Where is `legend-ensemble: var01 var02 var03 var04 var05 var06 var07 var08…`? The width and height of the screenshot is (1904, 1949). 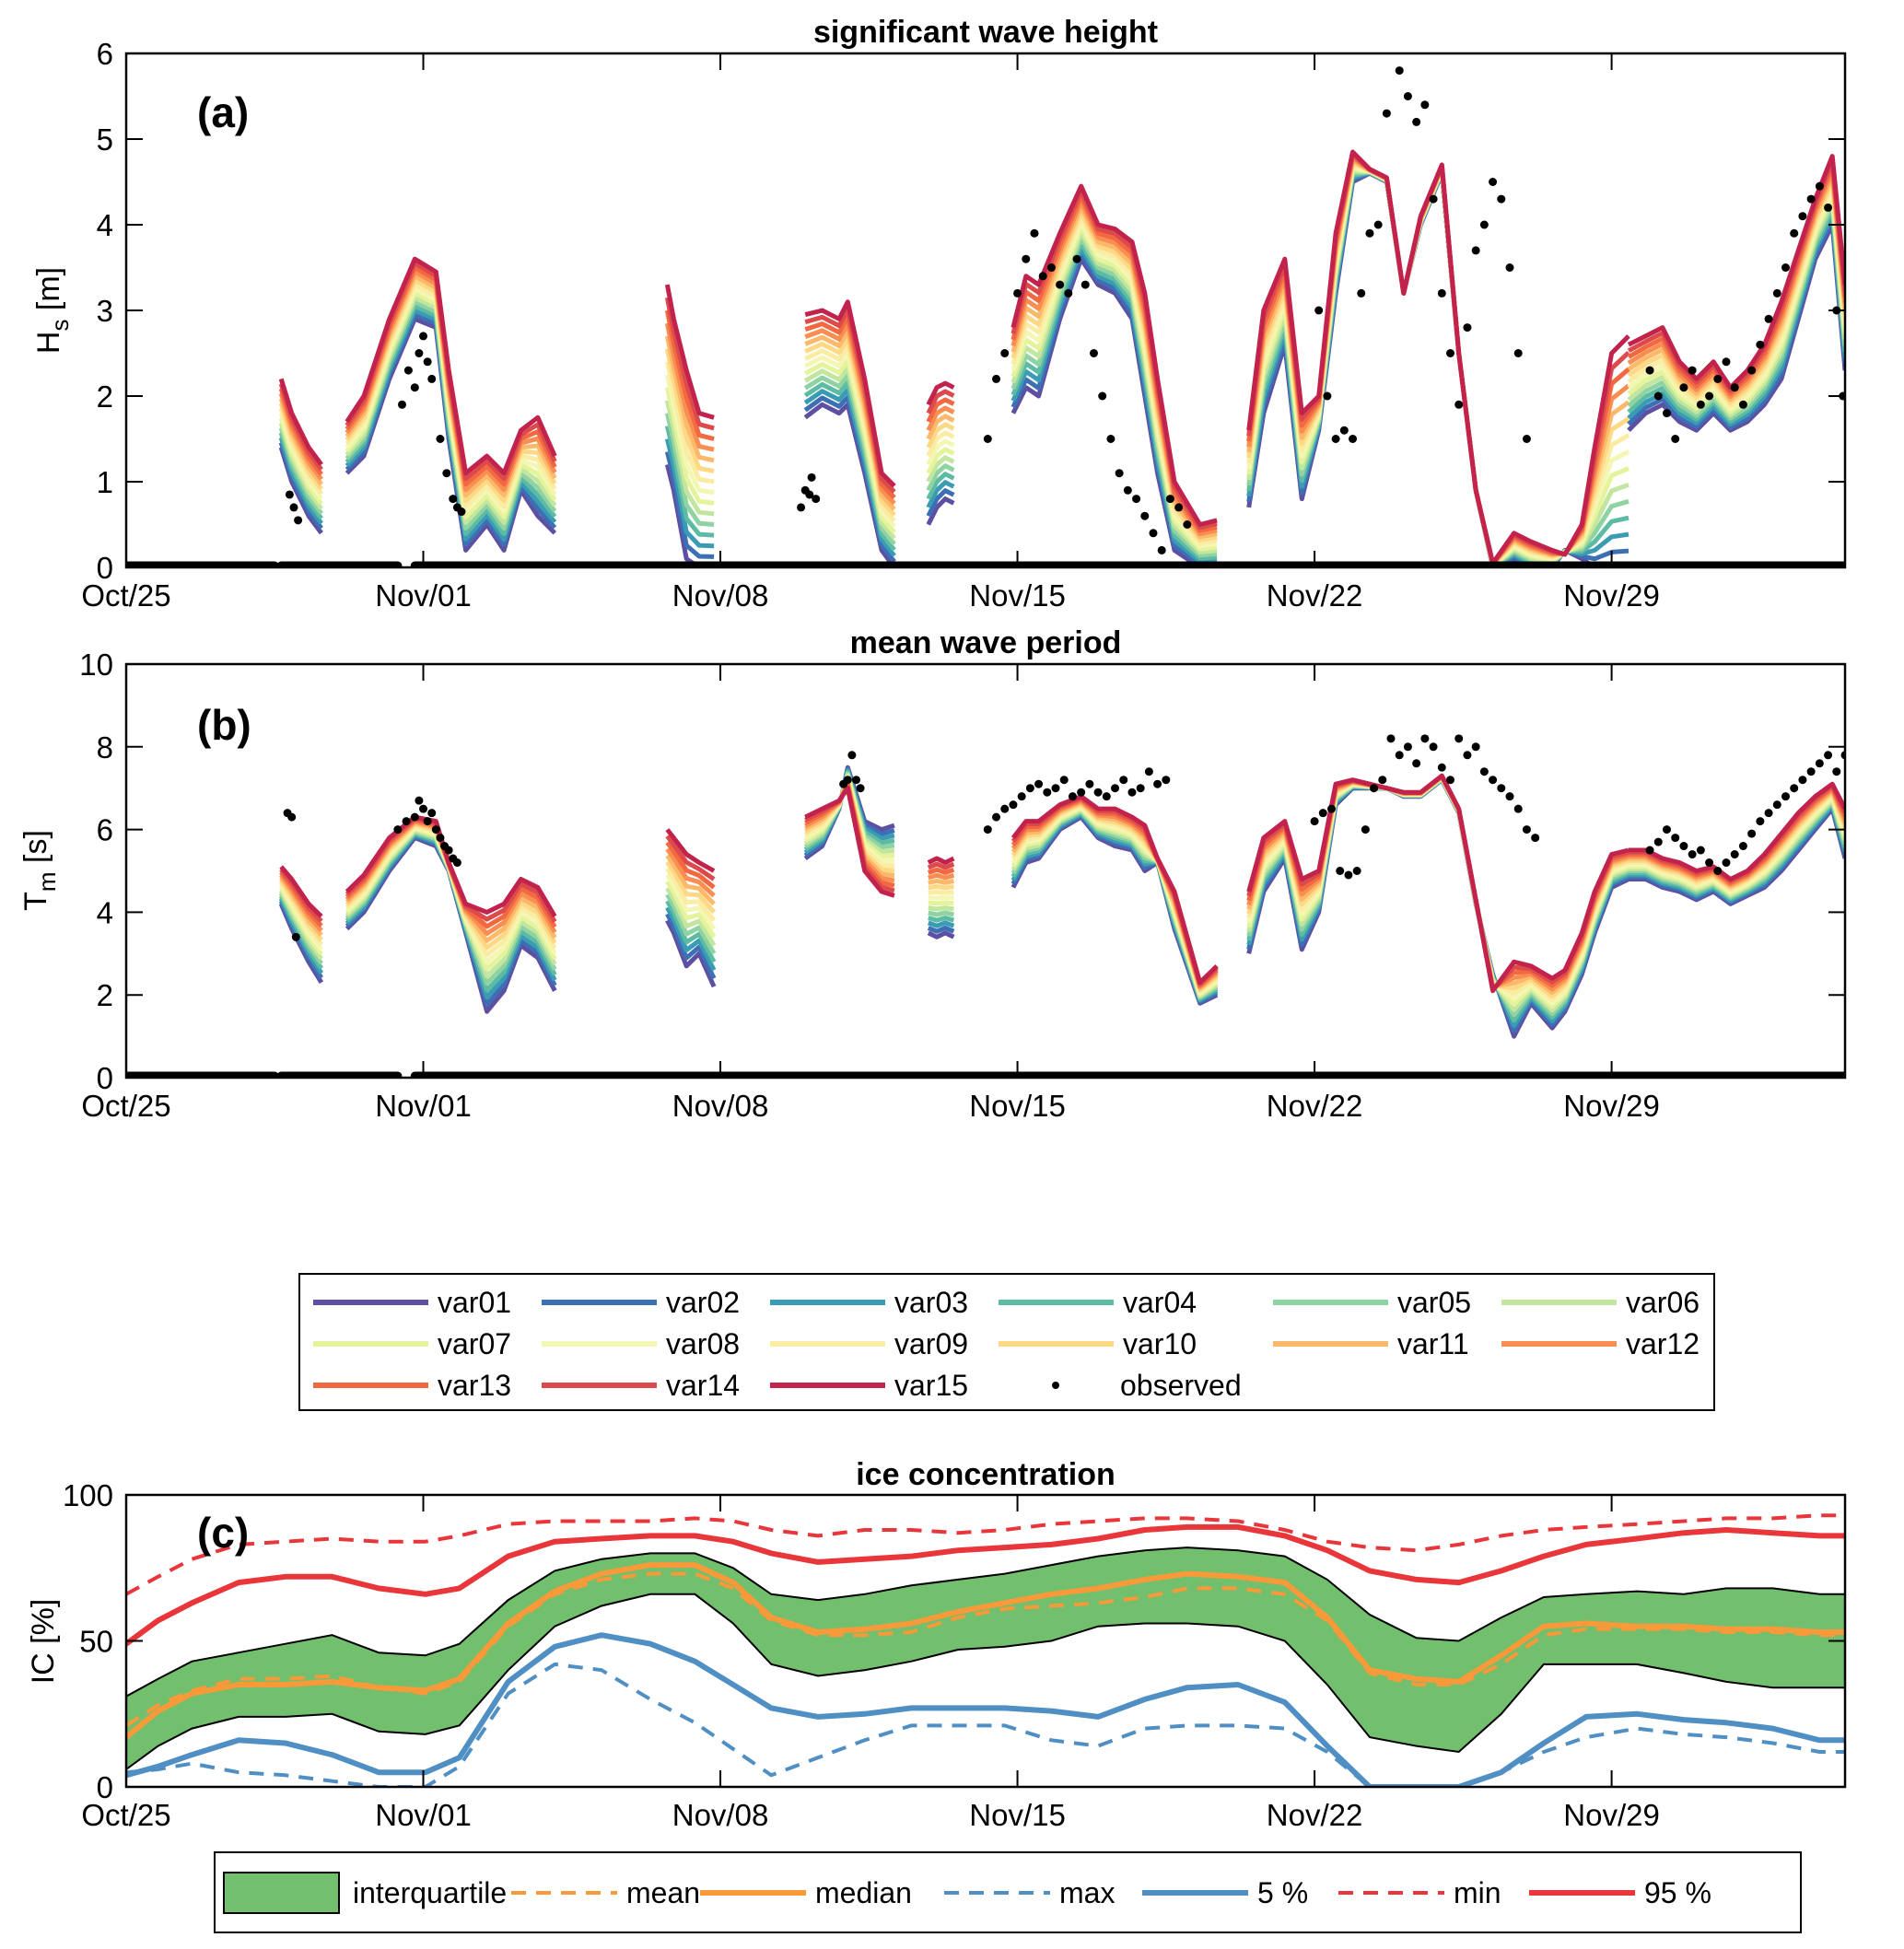 legend-ensemble: var01 var02 var03 var04 var05 var06 var07 var08… is located at coordinates (1006, 1342).